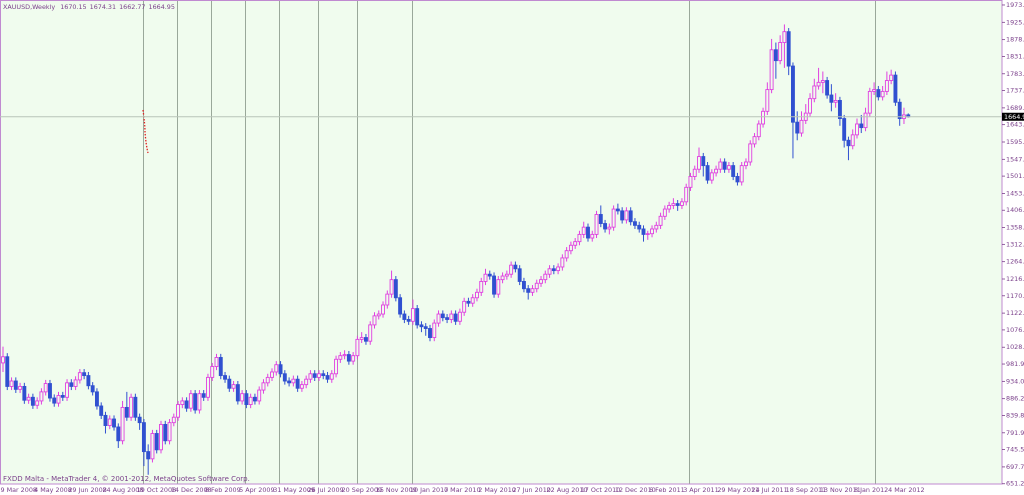 This screenshot has width=1024, height=495. Describe the element at coordinates (871, 490) in the screenshot. I see `x-tick-label: 8 Jan 2012` at that location.